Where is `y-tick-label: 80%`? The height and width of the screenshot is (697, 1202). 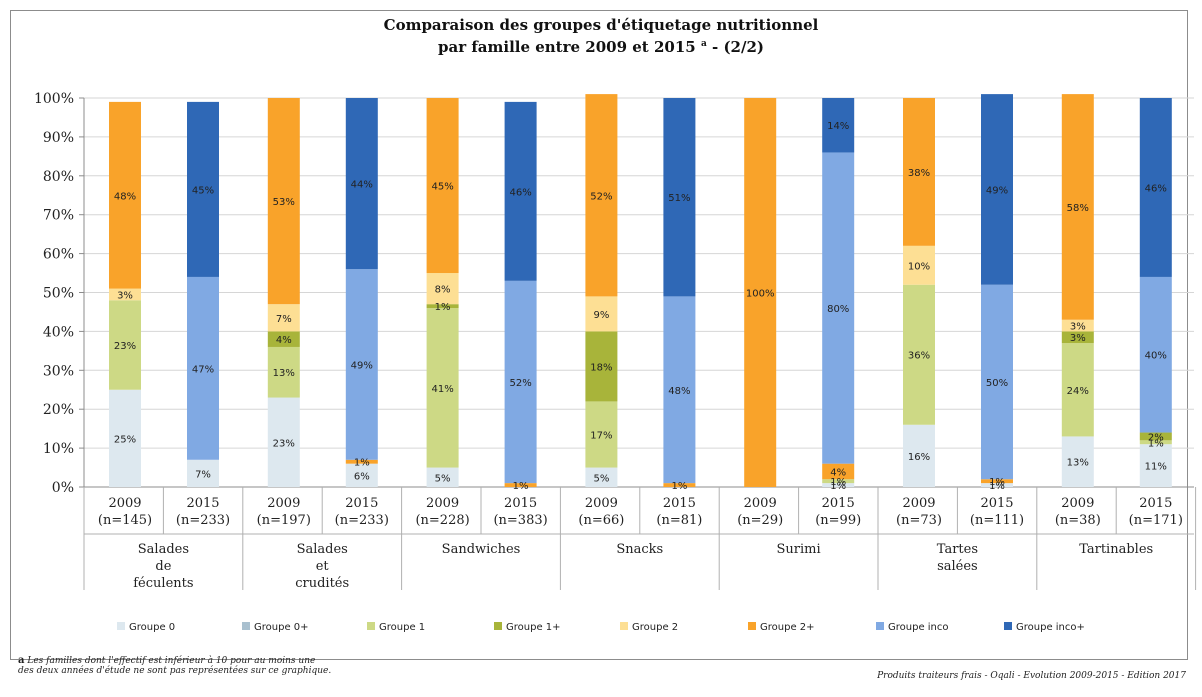
y-tick-label: 80% is located at coordinates (58, 177).